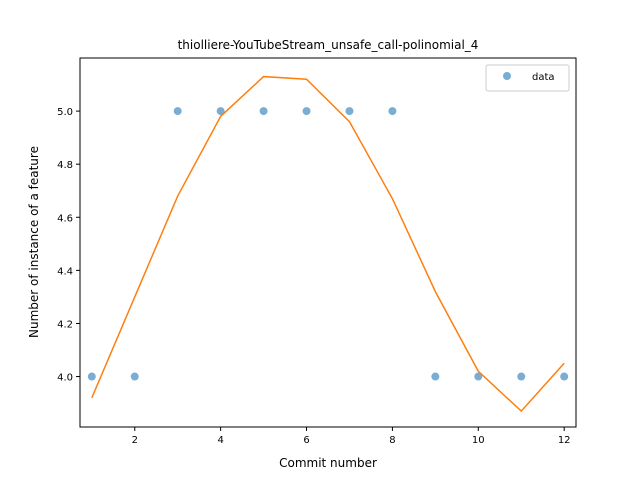 This screenshot has height=480, width=640. What do you see at coordinates (478, 440) in the screenshot?
I see `x-tick-label: 10` at bounding box center [478, 440].